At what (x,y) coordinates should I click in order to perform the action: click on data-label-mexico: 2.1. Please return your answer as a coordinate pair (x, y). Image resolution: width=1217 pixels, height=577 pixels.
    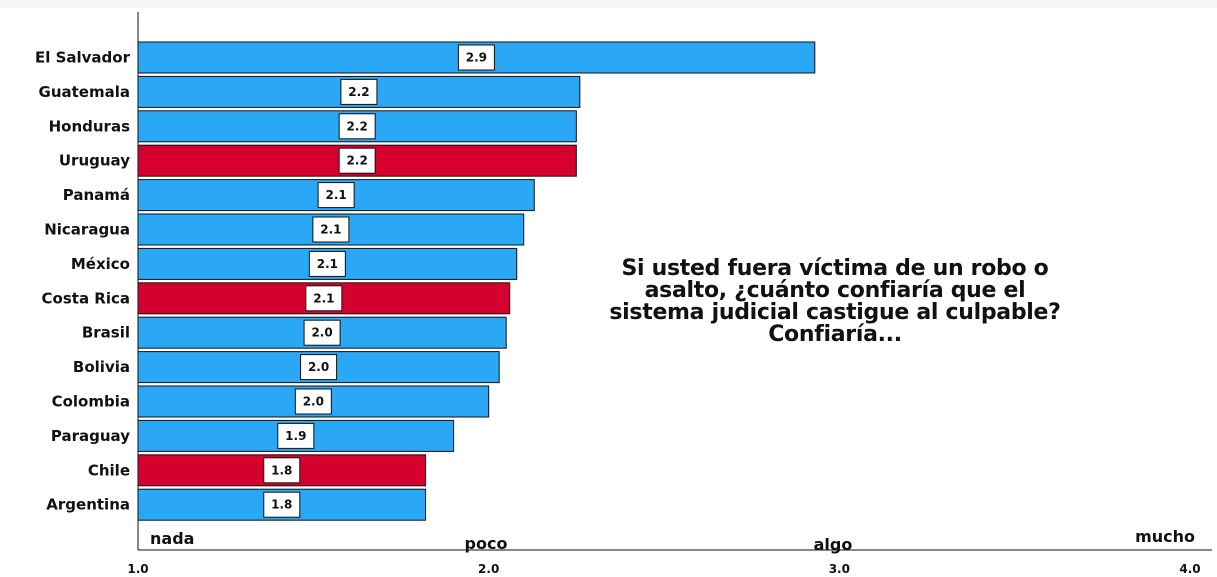
    Looking at the image, I should click on (327, 263).